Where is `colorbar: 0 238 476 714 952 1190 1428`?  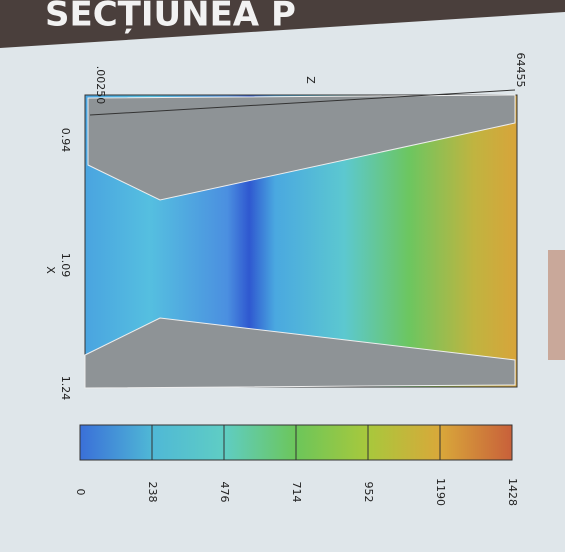 colorbar: 0 238 476 714 952 1190 1428 is located at coordinates (296, 465).